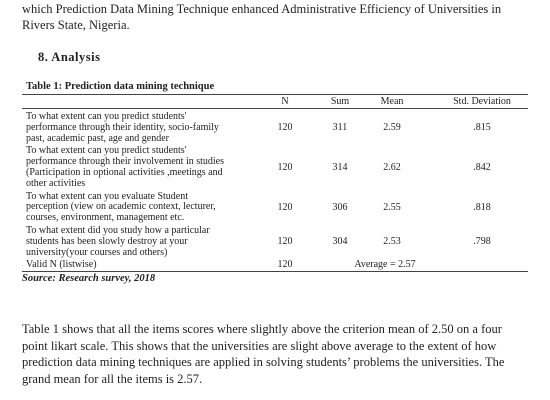  I want to click on cell-value: 2.59, so click(392, 128).